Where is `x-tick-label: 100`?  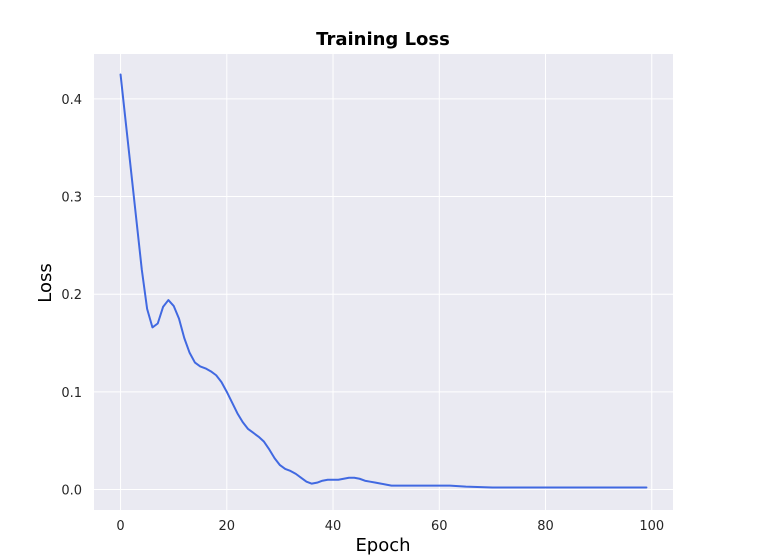 x-tick-label: 100 is located at coordinates (651, 526).